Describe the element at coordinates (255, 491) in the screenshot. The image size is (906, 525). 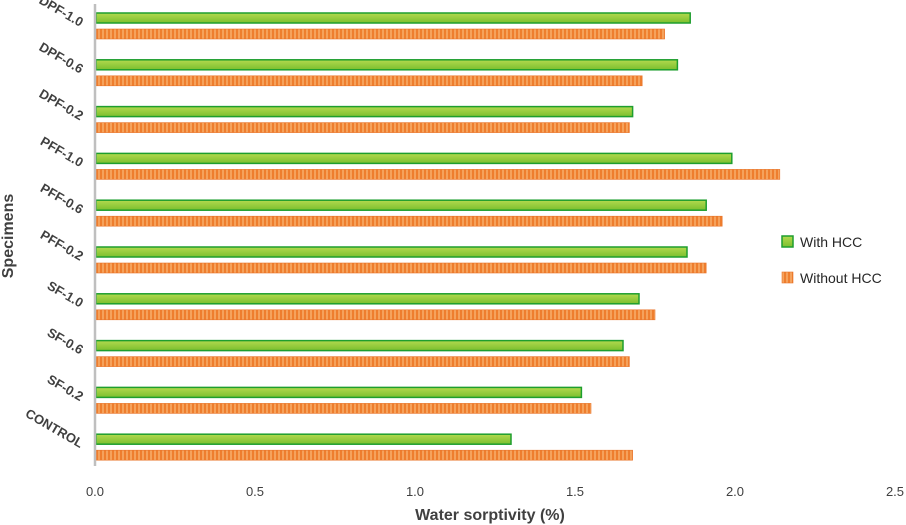
I see `x-tick-label: 0.5` at that location.